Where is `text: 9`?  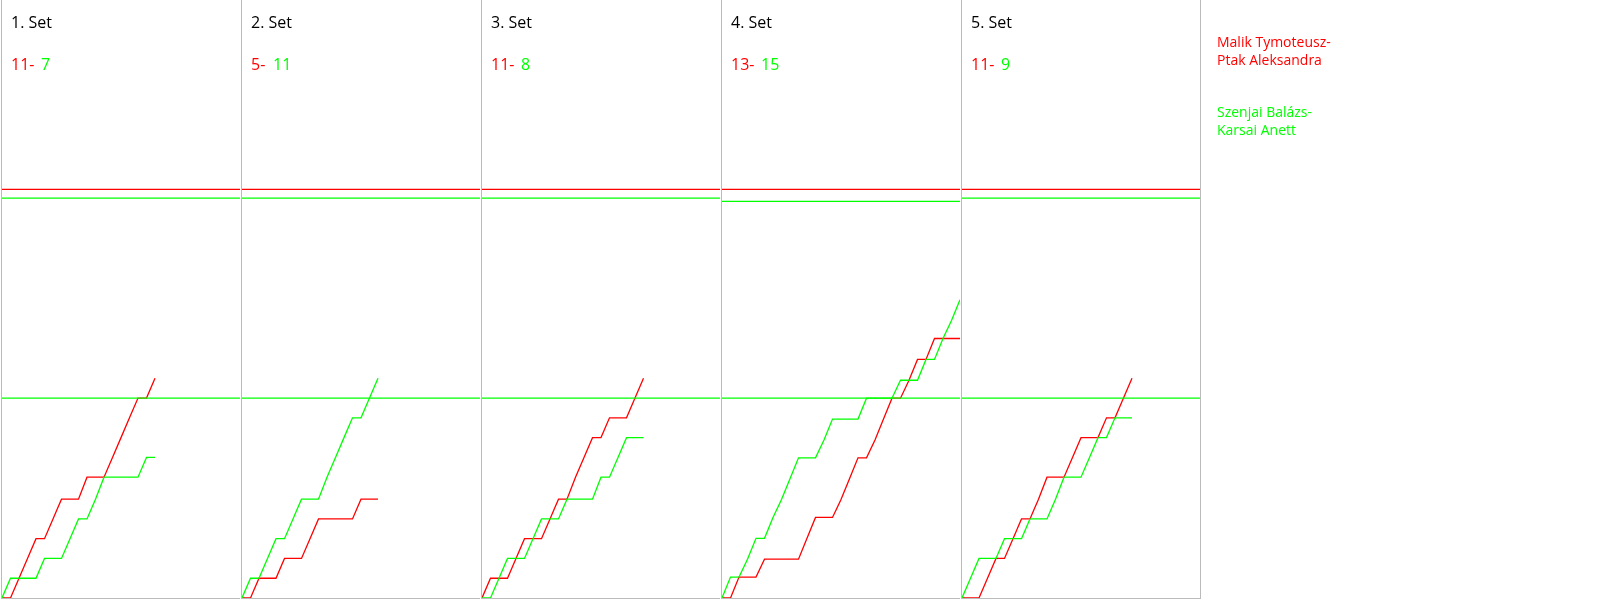 text: 9 is located at coordinates (1006, 64).